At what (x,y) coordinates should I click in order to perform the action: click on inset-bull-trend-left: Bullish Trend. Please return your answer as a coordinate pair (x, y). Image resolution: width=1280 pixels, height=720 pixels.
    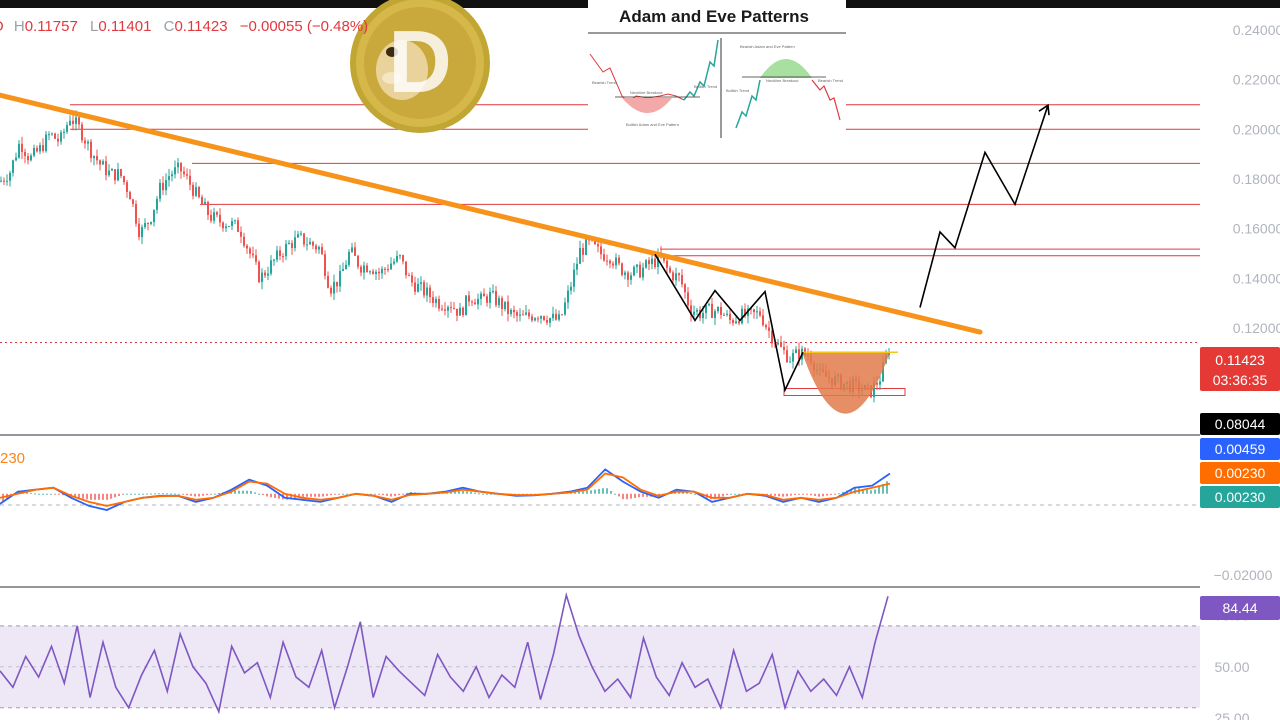
    Looking at the image, I should click on (705, 86).